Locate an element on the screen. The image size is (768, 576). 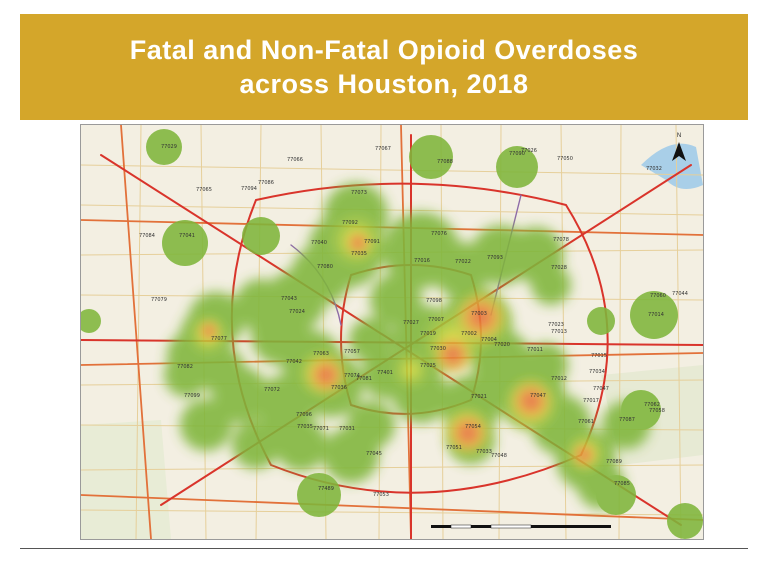
zip-label: 77089 is located at coordinates (614, 462).